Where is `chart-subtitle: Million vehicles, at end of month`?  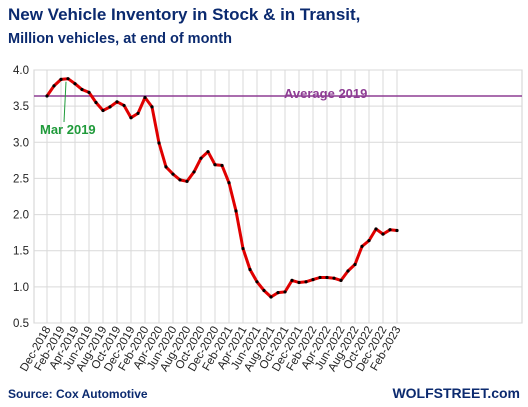 chart-subtitle: Million vehicles, at end of month is located at coordinates (120, 39).